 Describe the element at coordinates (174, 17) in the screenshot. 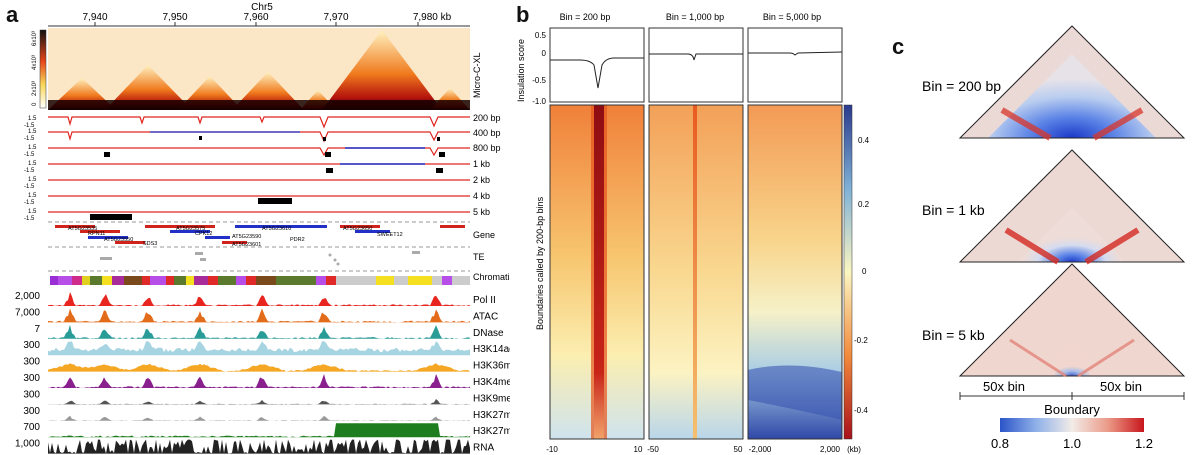

I see `tick-label: 7,950` at that location.